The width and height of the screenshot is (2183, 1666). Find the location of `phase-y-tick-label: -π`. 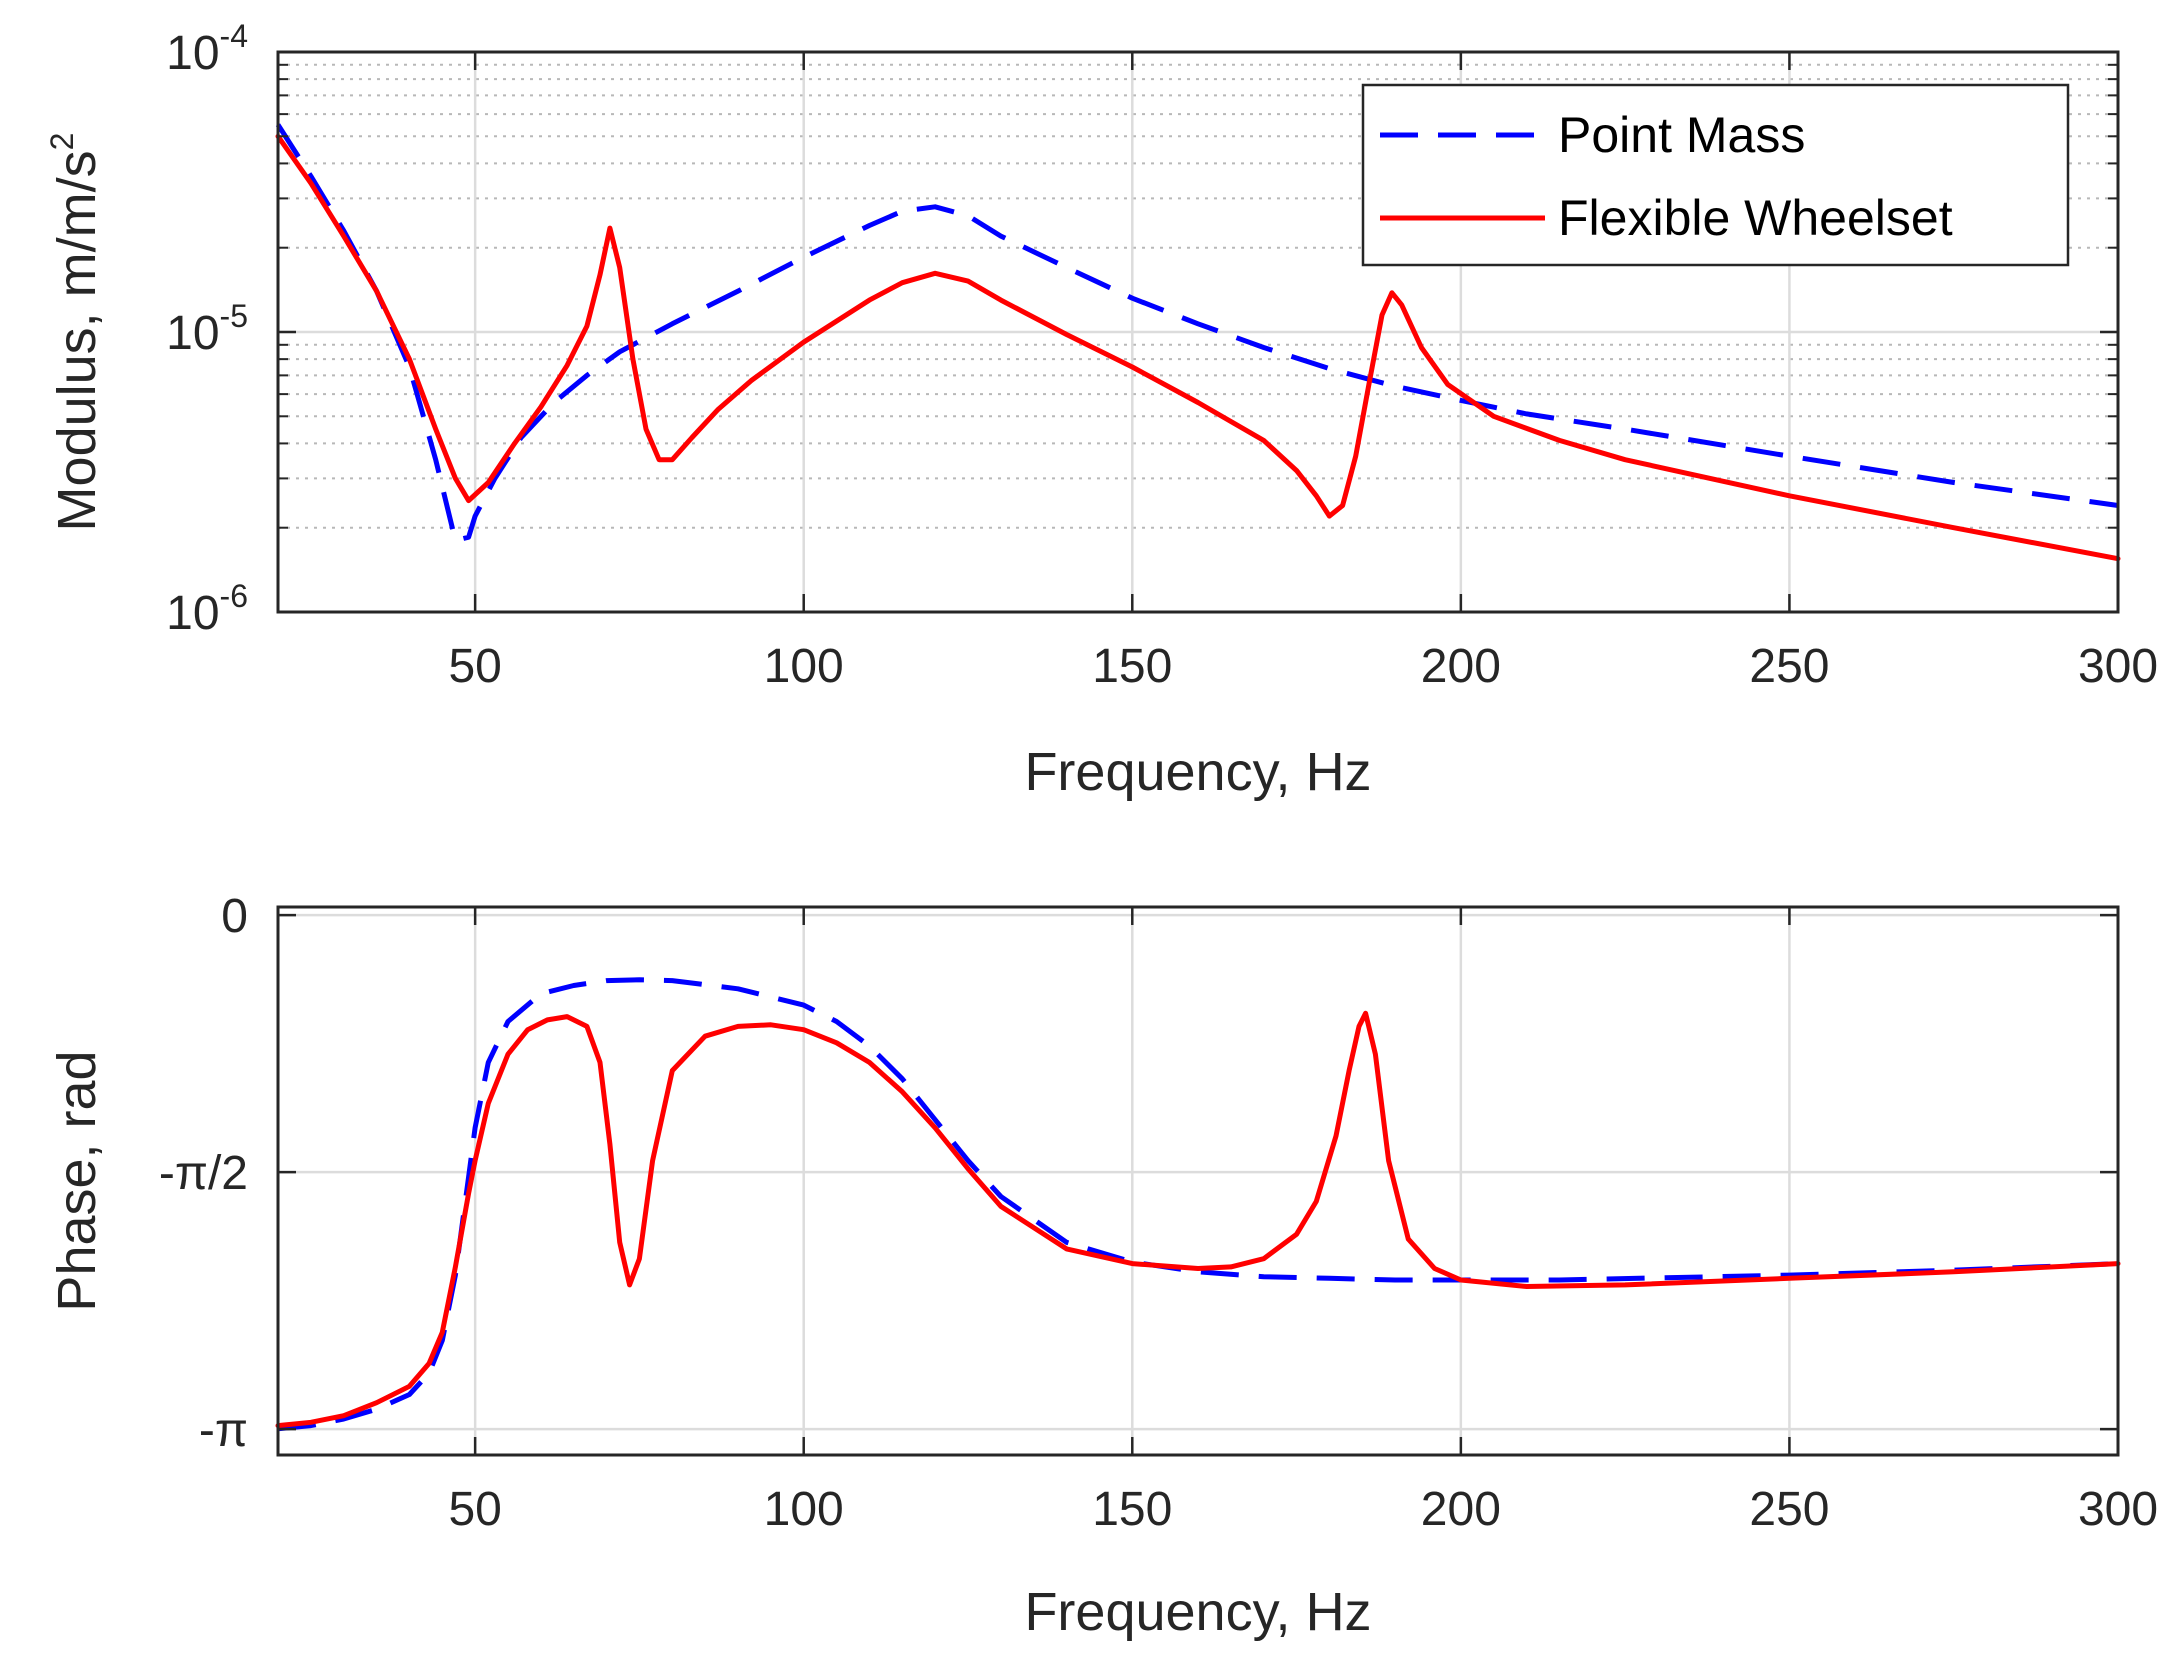

phase-y-tick-label: -π is located at coordinates (223, 1430).